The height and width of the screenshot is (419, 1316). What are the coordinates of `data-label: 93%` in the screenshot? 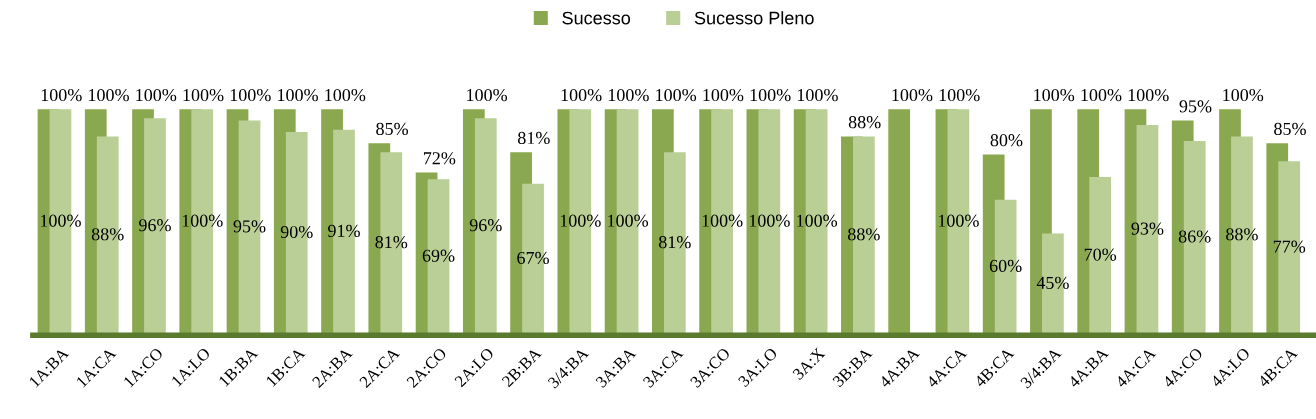 It's located at (1147, 228).